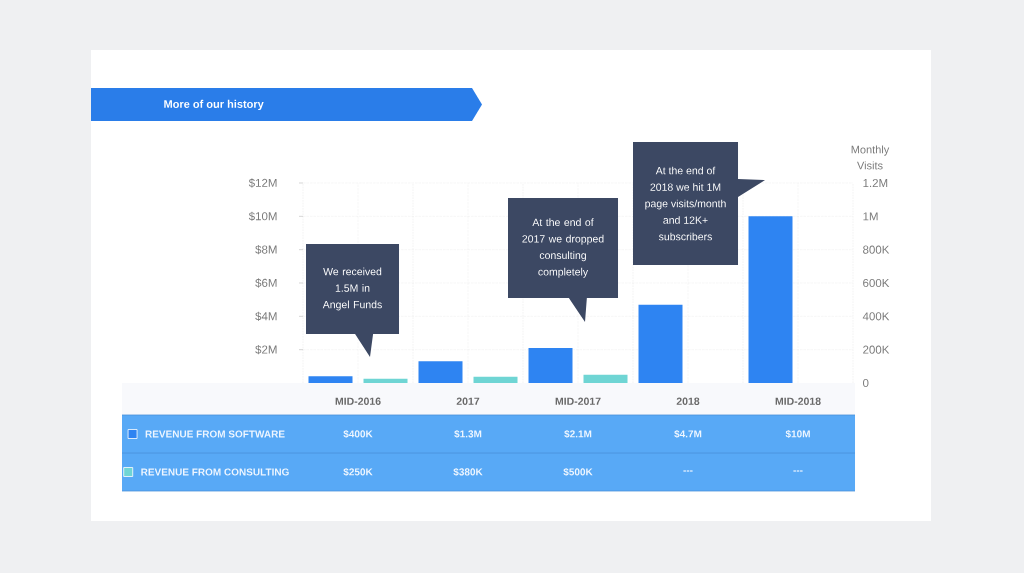  What do you see at coordinates (866, 383) in the screenshot?
I see `y2-tick-label: 0` at bounding box center [866, 383].